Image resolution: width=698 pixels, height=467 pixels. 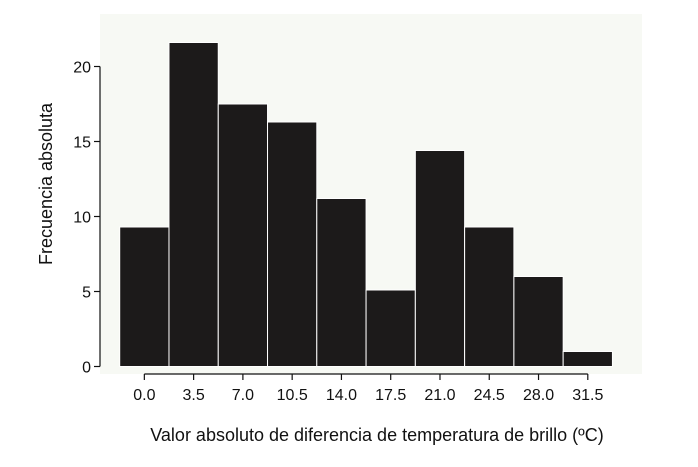 I want to click on y-axis: 0 5 10 15 20, so click(x=87, y=218).